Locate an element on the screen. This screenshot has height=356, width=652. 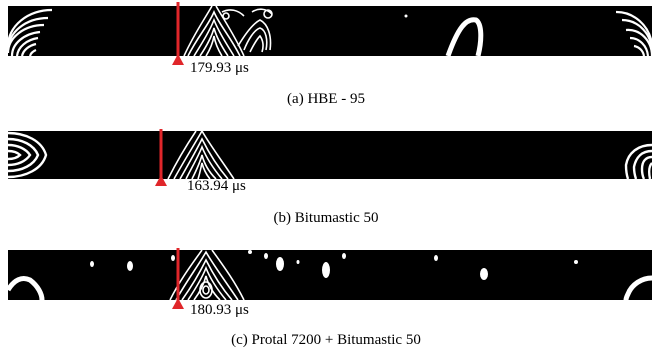
fringe-image-b is located at coordinates (330, 155).